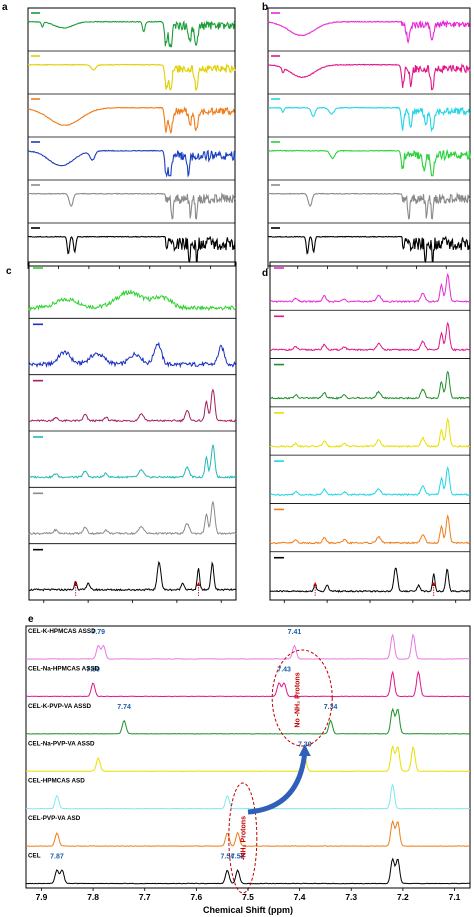  I want to click on legend-label: CEL-Na-HPMCAS ASSD, so click(64, 668).